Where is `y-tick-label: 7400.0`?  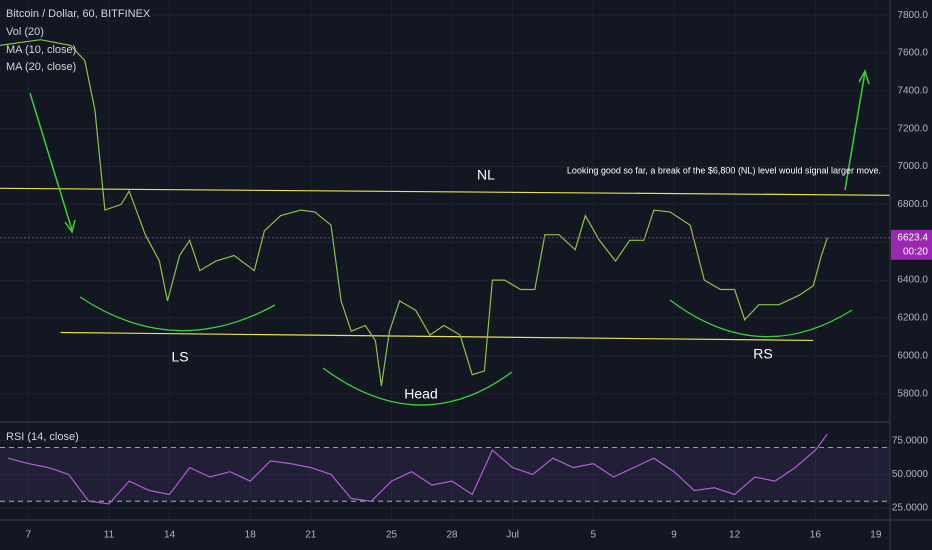
y-tick-label: 7400.0 is located at coordinates (912, 90).